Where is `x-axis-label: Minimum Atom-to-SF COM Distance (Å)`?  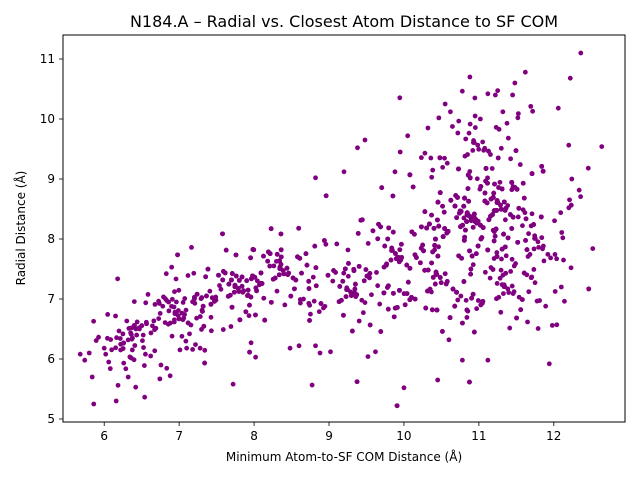 x-axis-label: Minimum Atom-to-SF COM Distance (Å) is located at coordinates (344, 456).